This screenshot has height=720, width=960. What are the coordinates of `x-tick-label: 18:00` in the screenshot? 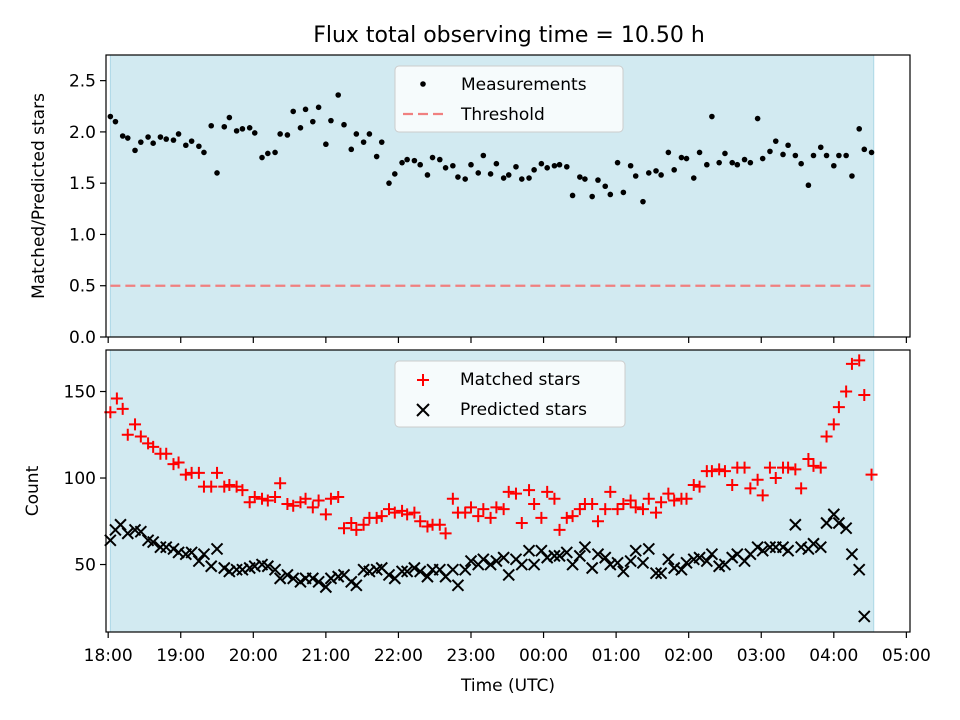 It's located at (108, 656).